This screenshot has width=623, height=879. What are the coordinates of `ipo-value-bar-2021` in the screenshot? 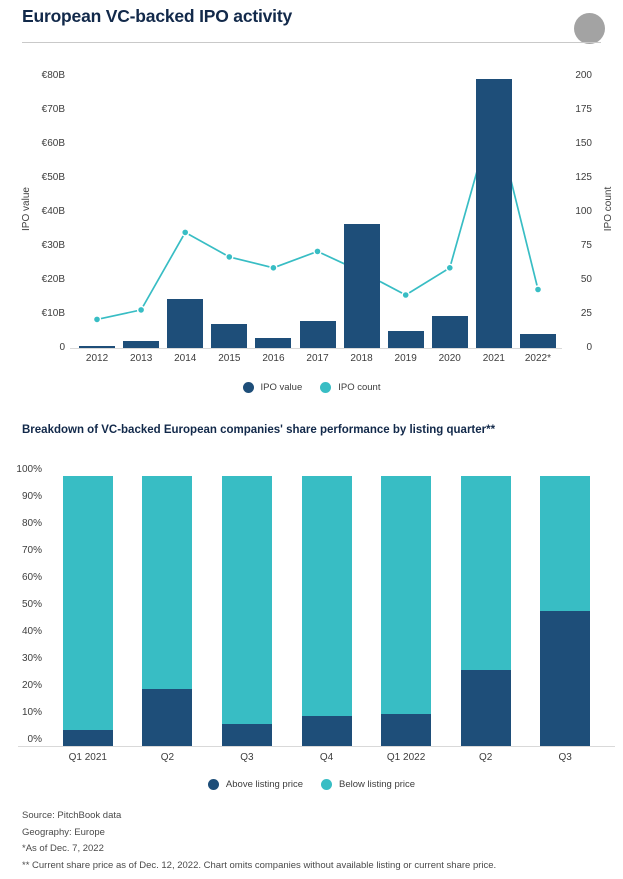 It's located at (493, 213).